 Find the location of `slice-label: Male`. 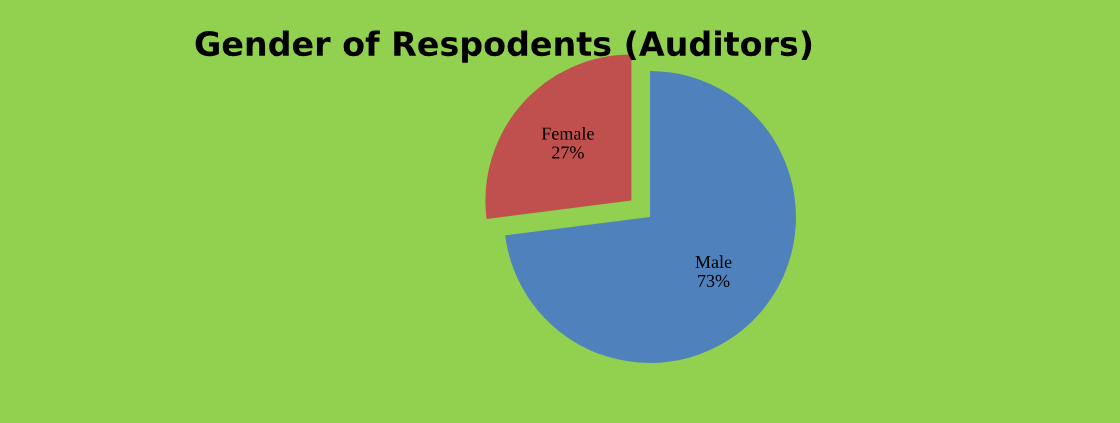

slice-label: Male is located at coordinates (713, 262).